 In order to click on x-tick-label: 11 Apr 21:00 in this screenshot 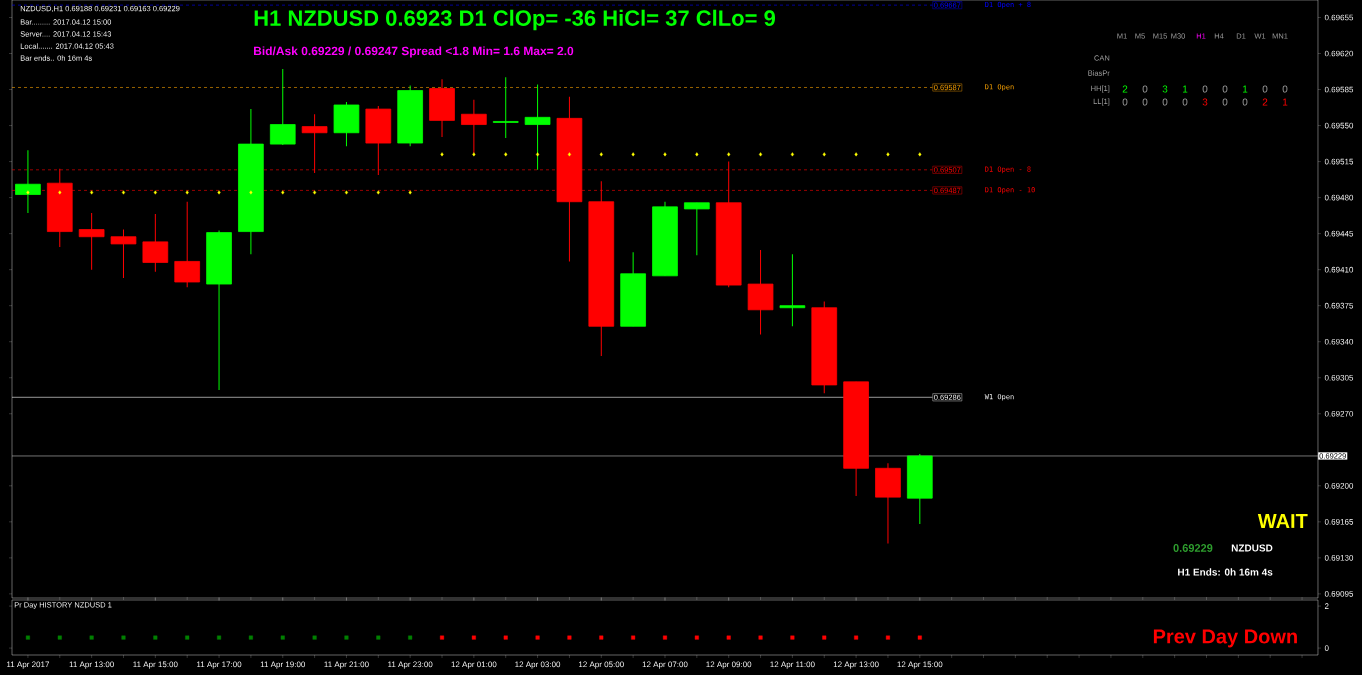, I will do `click(346, 665)`.